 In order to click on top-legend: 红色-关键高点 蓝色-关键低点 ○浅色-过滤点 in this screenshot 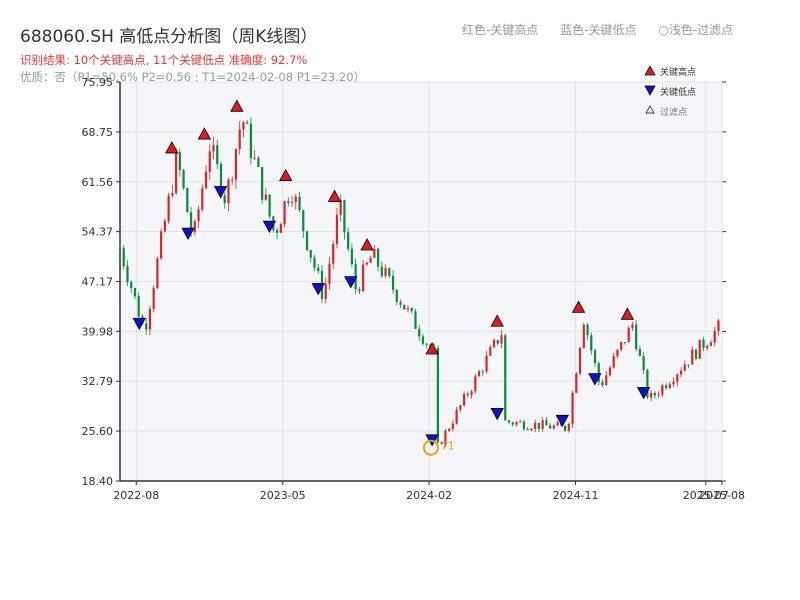, I will do `click(606, 29)`.